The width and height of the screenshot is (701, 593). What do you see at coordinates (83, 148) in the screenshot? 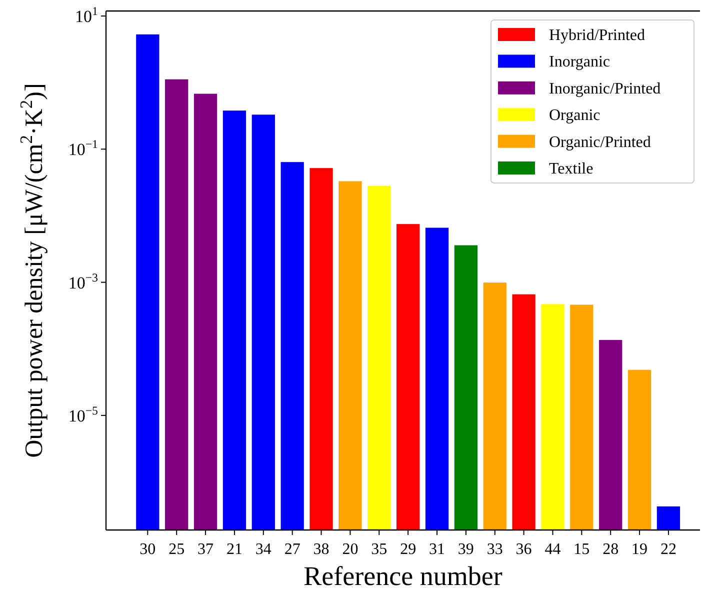
I see `y-tick-label: 10$^{−1}$` at bounding box center [83, 148].